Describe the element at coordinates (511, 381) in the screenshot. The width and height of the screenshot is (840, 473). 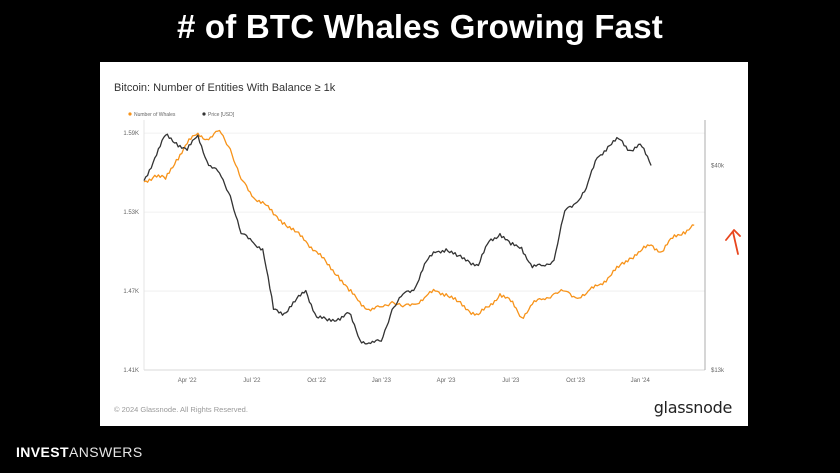
I see `x-tick-label: Jul '23` at that location.